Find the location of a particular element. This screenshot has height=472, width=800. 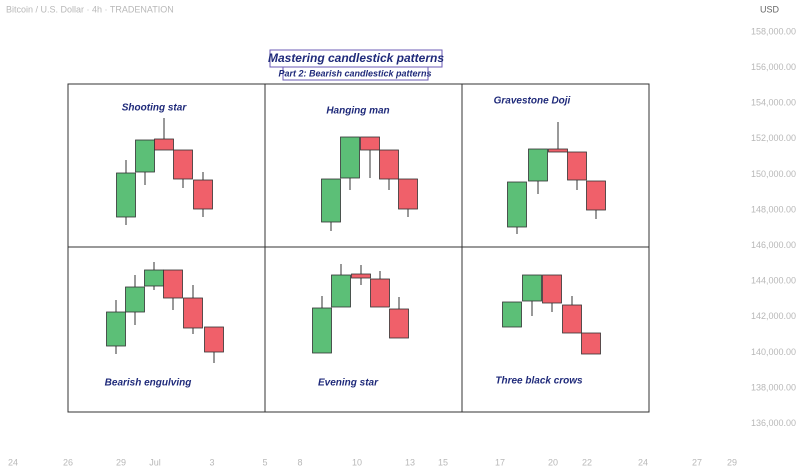

pattern-label: Bearish engulving is located at coordinates (148, 383).